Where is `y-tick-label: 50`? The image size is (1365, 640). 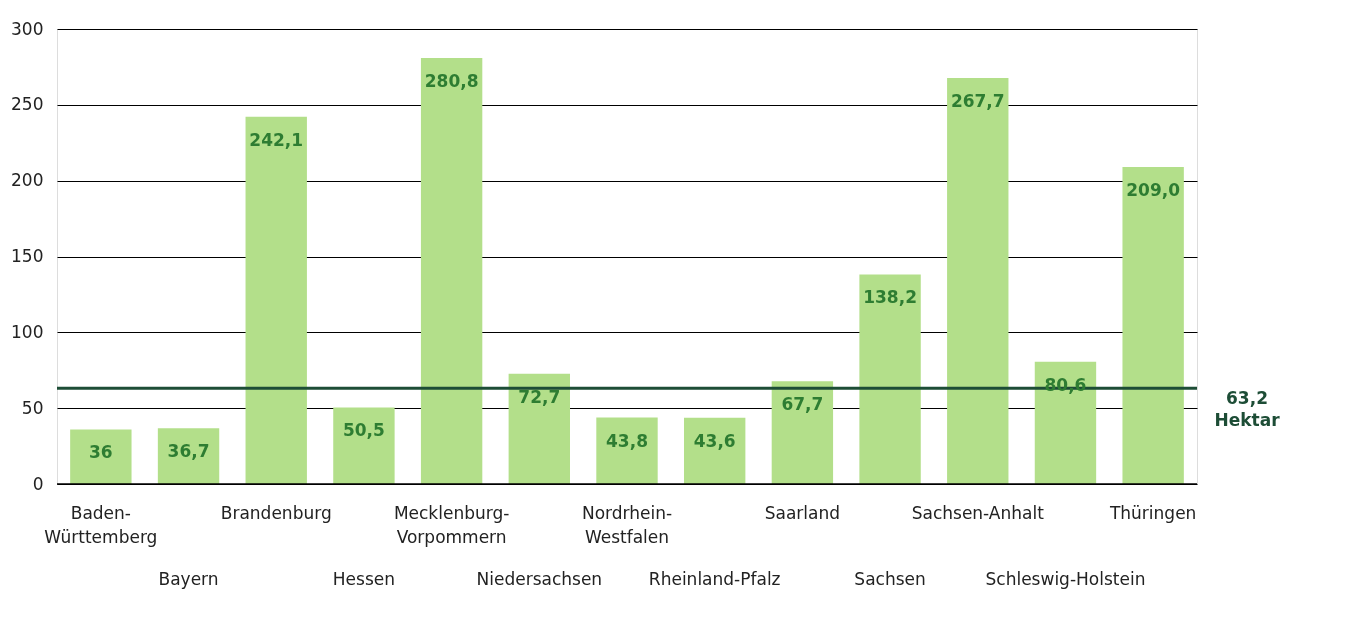 y-tick-label: 50 is located at coordinates (32, 407).